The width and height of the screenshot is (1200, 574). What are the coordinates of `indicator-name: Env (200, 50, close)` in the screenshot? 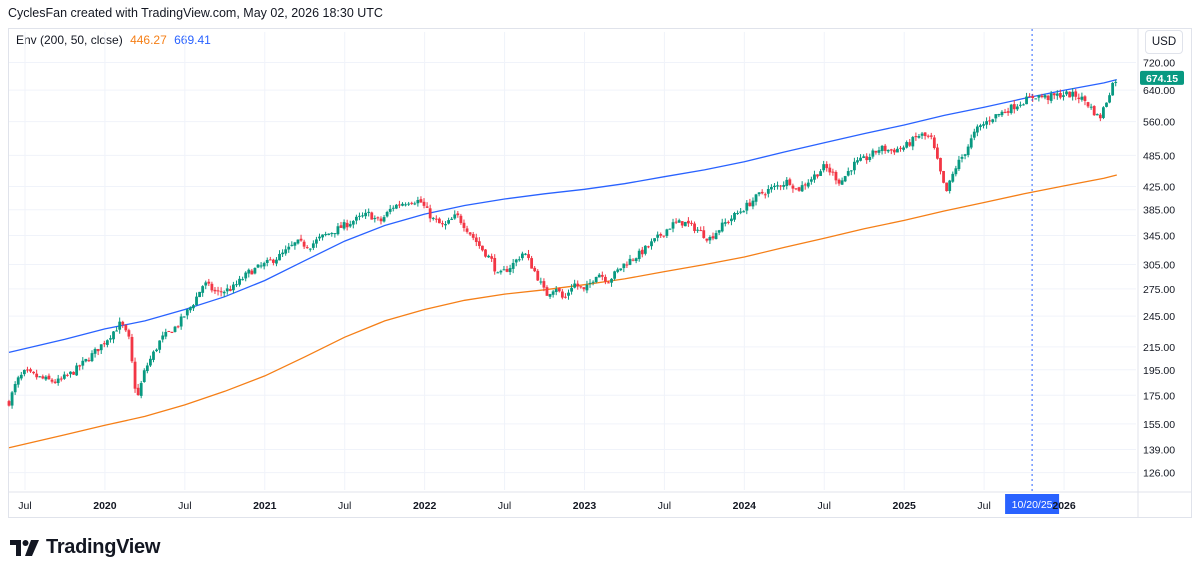 It's located at (69, 40).